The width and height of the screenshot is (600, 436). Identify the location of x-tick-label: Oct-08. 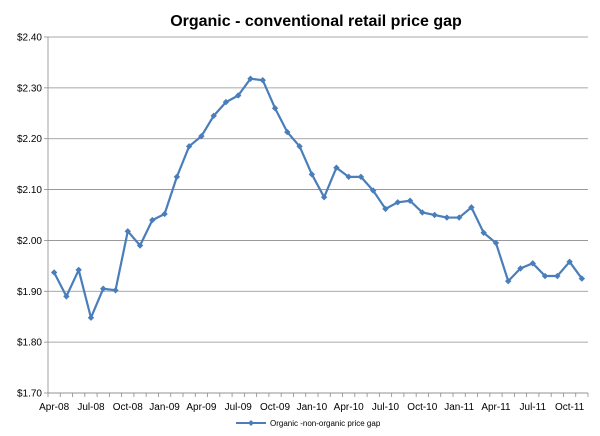
(128, 407).